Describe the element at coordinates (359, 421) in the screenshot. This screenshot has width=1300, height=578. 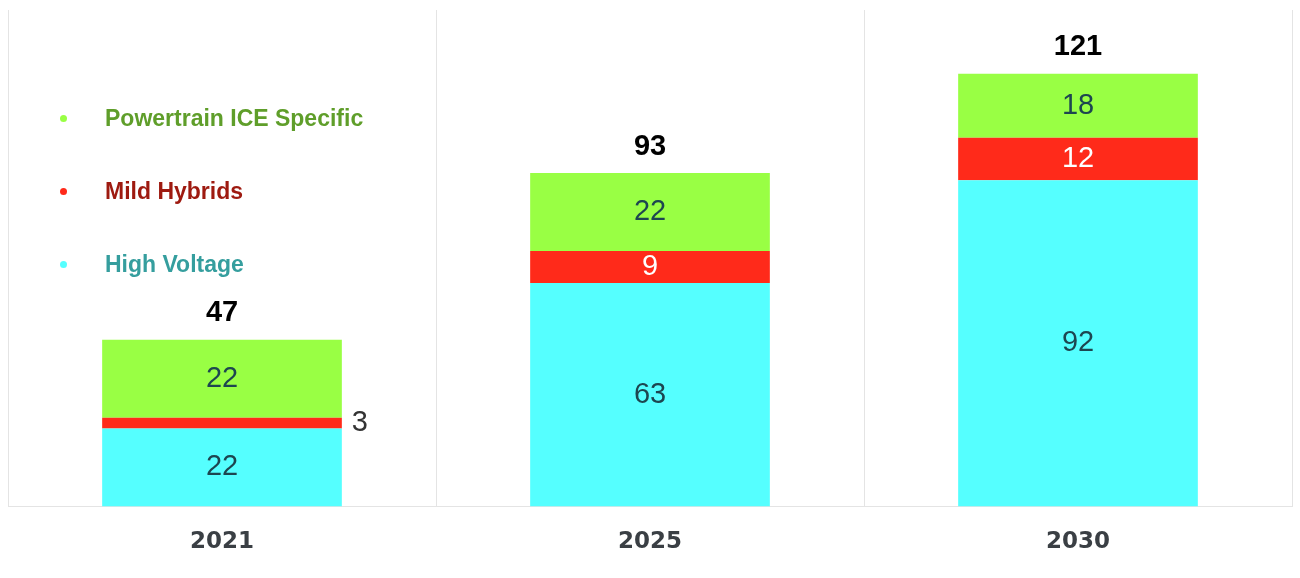
I see `data-label: 3` at that location.